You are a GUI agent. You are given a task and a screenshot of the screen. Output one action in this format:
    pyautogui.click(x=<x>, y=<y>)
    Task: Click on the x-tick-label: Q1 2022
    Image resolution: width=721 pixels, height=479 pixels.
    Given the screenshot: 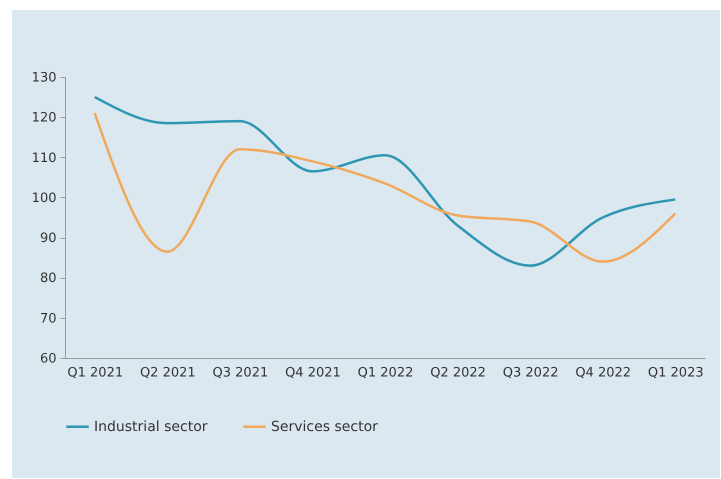 What is the action you would take?
    pyautogui.click(x=386, y=373)
    